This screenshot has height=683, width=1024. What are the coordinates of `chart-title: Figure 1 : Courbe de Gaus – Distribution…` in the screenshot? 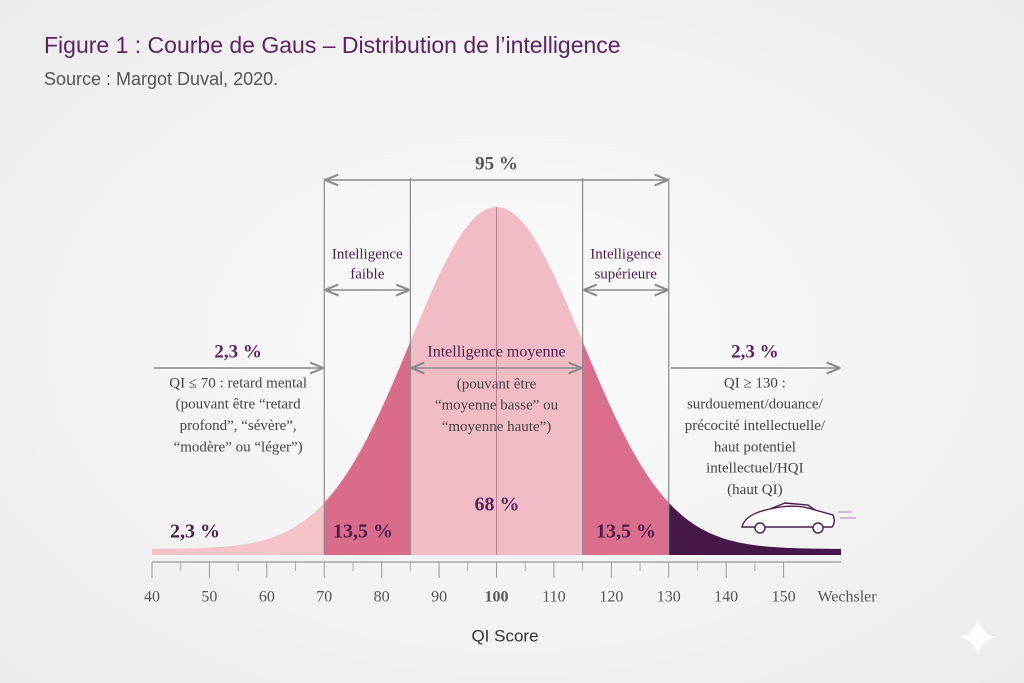 It's located at (332, 45).